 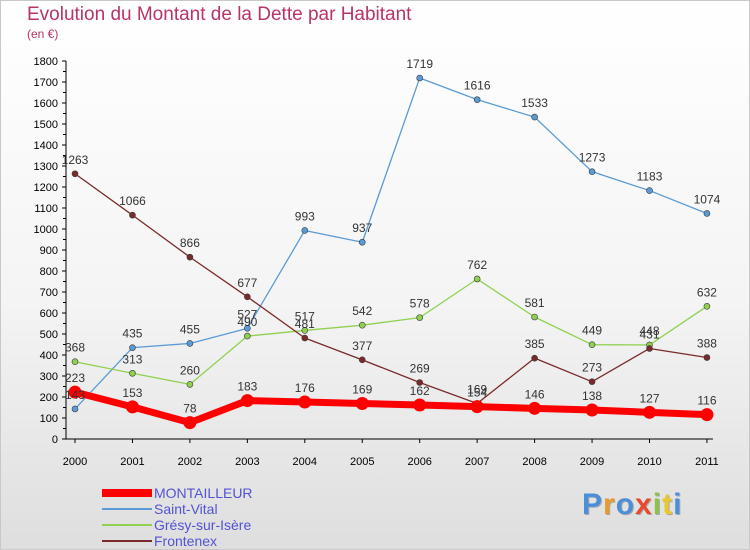 I want to click on y-tick-label: 900, so click(x=49, y=251).